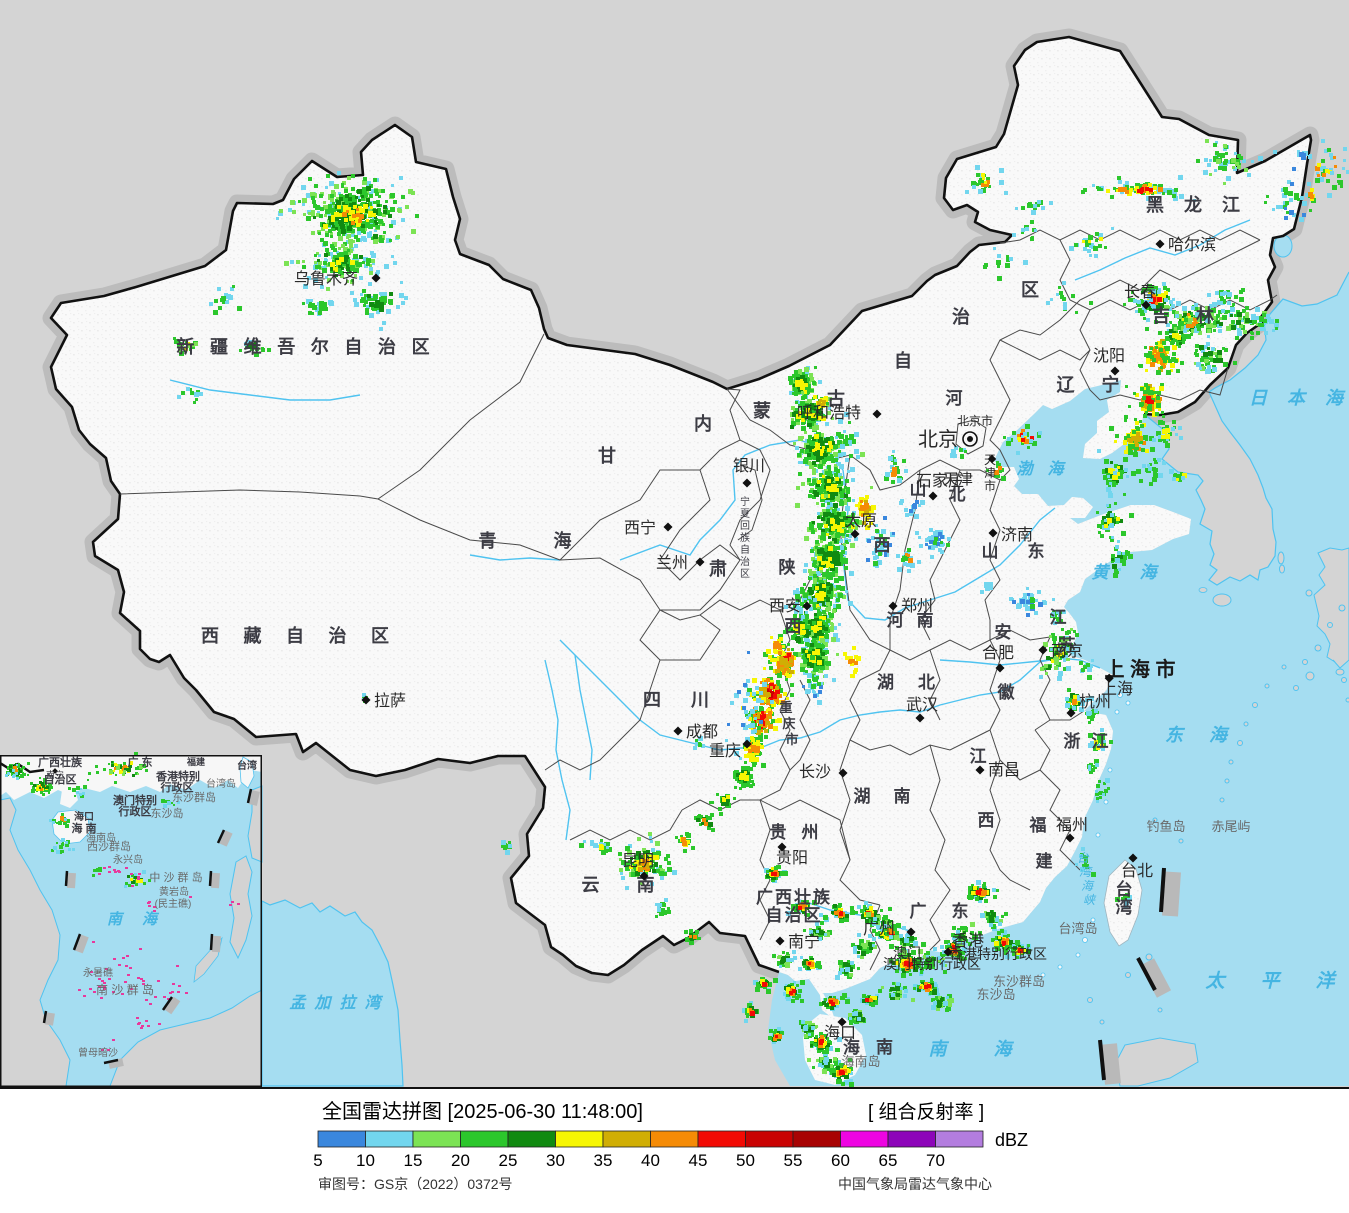  What do you see at coordinates (1109, 356) in the screenshot?
I see `svg-text: 沈阳` at bounding box center [1109, 356].